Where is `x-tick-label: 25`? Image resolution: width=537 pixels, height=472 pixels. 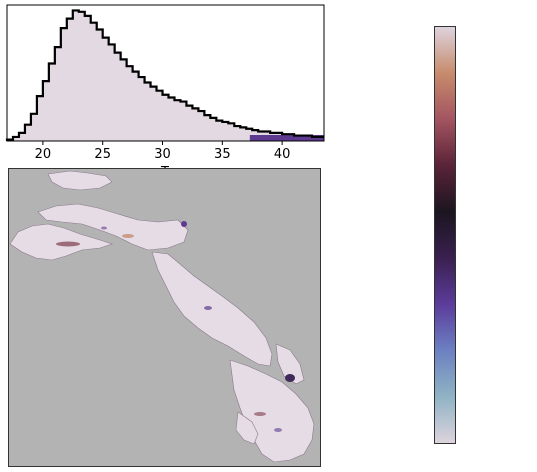 x-tick-label: 25 is located at coordinates (102, 154).